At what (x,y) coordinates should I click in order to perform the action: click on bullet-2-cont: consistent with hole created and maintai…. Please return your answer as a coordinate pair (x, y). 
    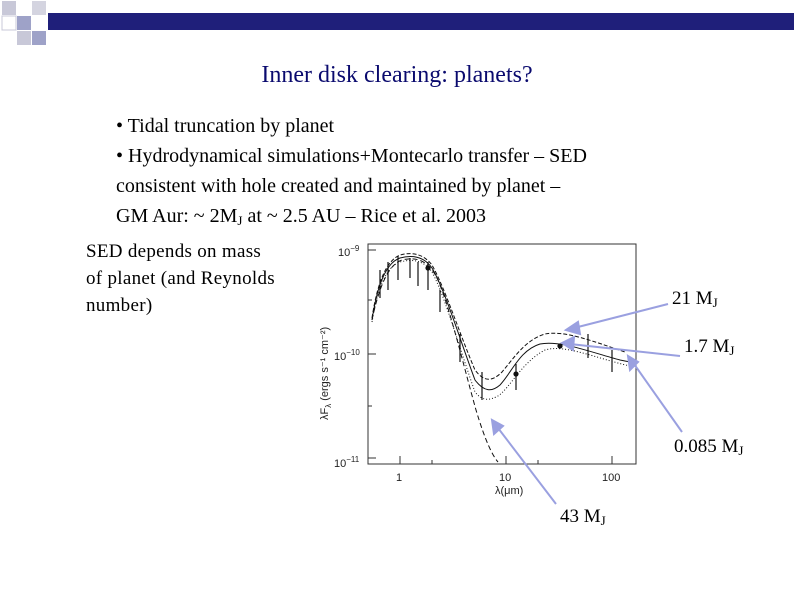
    Looking at the image, I should click on (338, 186).